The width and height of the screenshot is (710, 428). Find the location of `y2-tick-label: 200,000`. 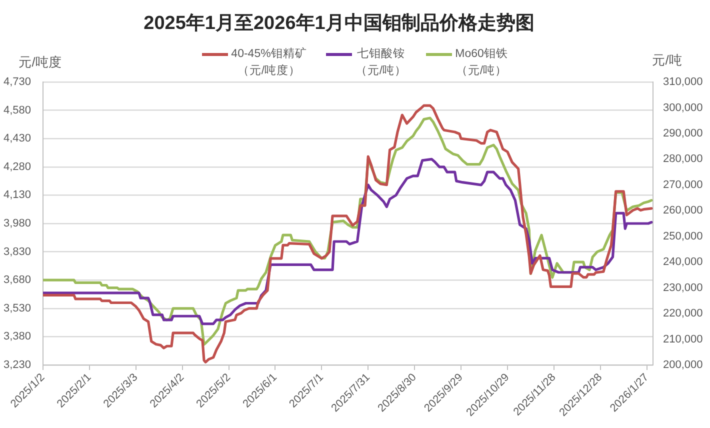

y2-tick-label: 200,000 is located at coordinates (683, 365).